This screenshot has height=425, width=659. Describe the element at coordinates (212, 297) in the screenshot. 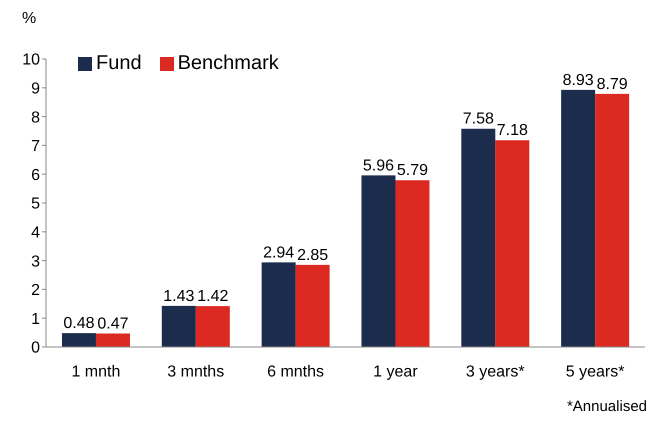

I see `data-label: 1.42` at that location.